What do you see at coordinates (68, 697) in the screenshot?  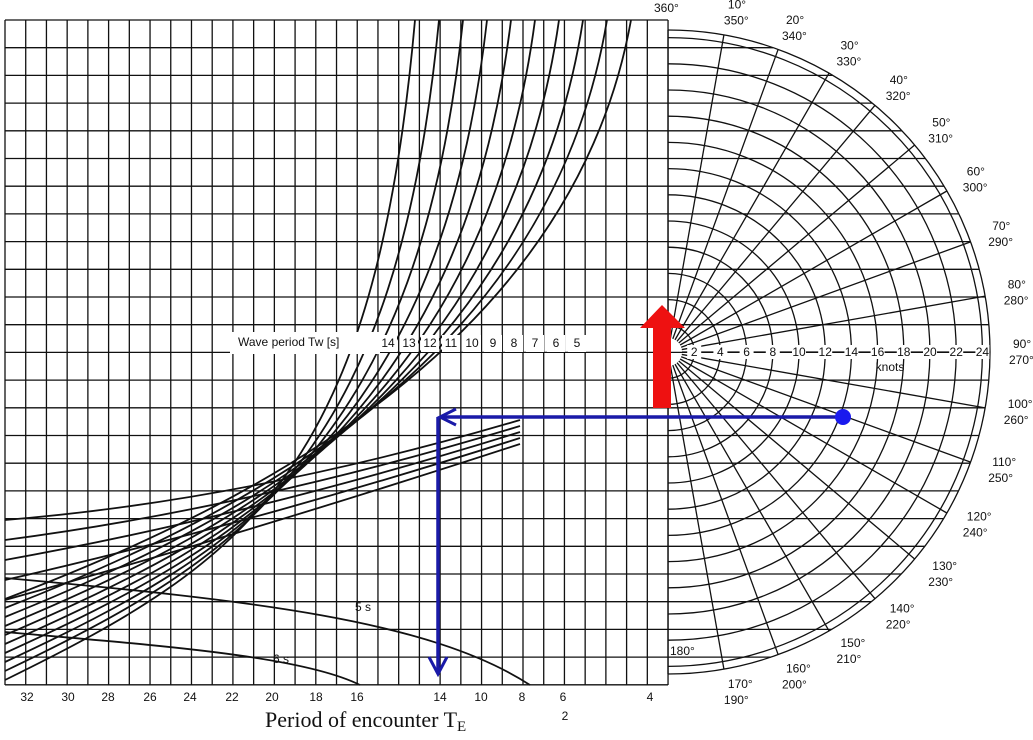 I see `x-label: 30` at bounding box center [68, 697].